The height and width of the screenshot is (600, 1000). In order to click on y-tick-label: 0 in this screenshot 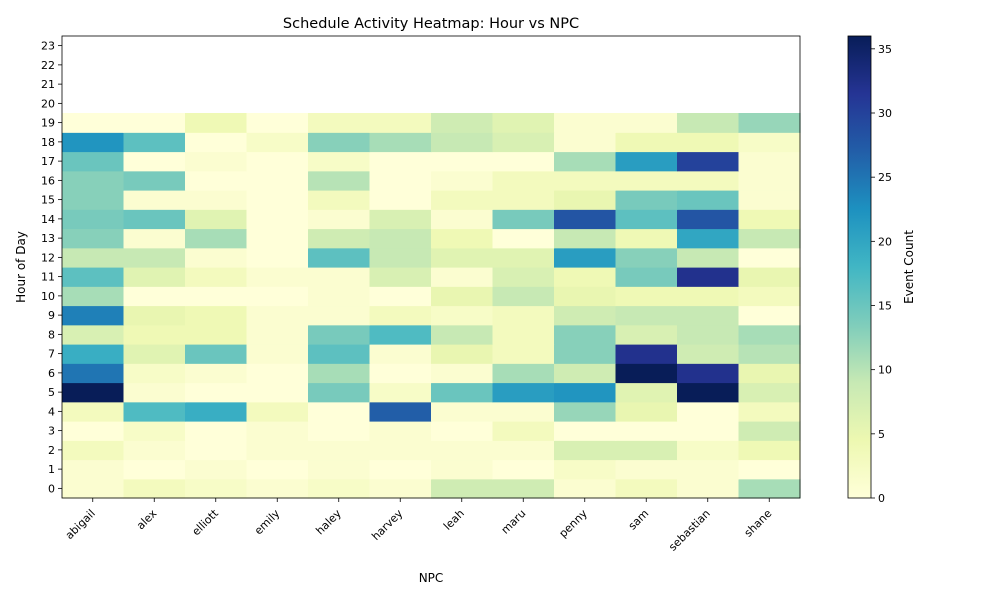, I will do `click(51, 488)`.